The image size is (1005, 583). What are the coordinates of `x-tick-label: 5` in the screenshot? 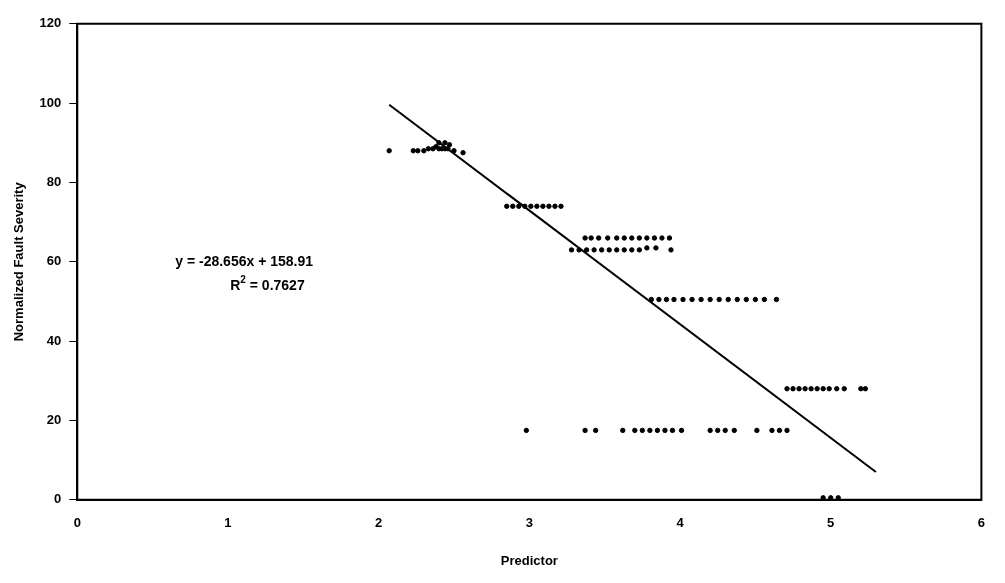 It's located at (831, 523).